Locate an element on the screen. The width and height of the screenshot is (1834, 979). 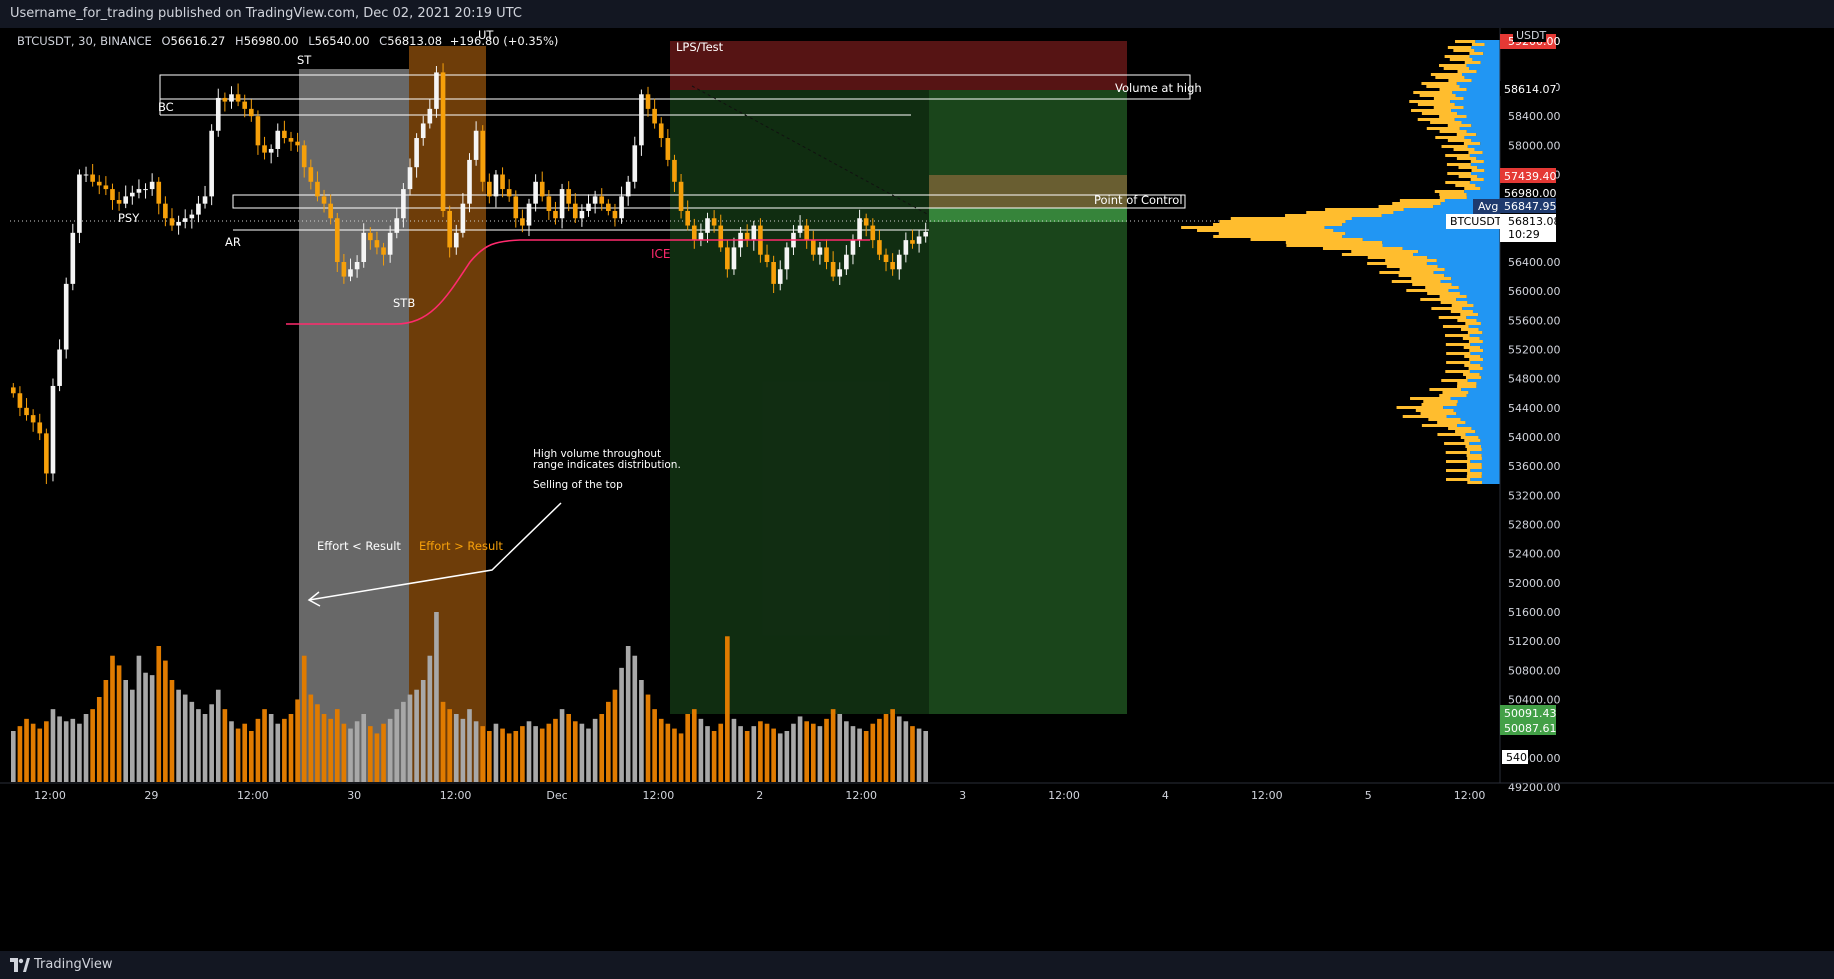
high-tag-bg is located at coordinates (1528, 192).